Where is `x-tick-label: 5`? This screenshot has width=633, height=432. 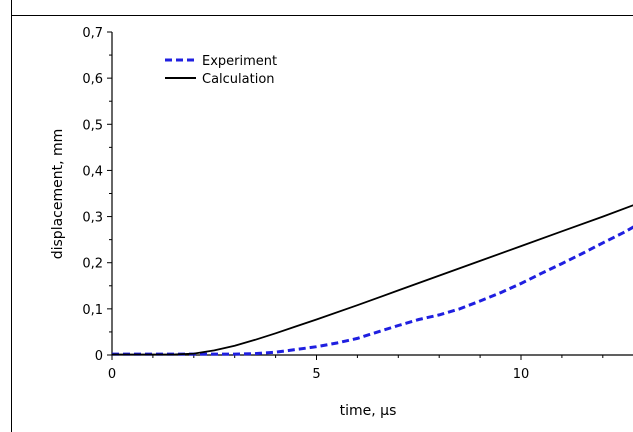 x-tick-label: 5 is located at coordinates (316, 374).